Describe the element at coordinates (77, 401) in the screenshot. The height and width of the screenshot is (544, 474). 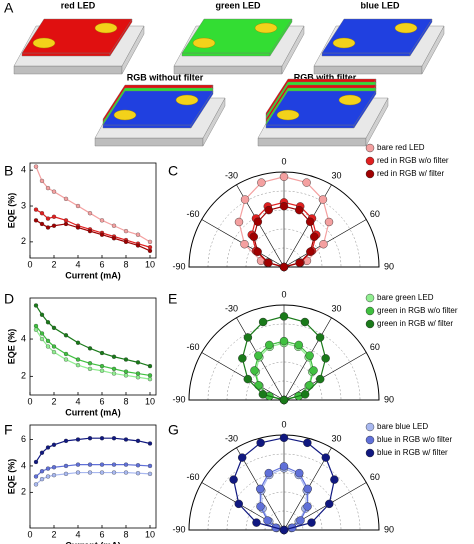
I see `x-tick-label: 4` at that location.